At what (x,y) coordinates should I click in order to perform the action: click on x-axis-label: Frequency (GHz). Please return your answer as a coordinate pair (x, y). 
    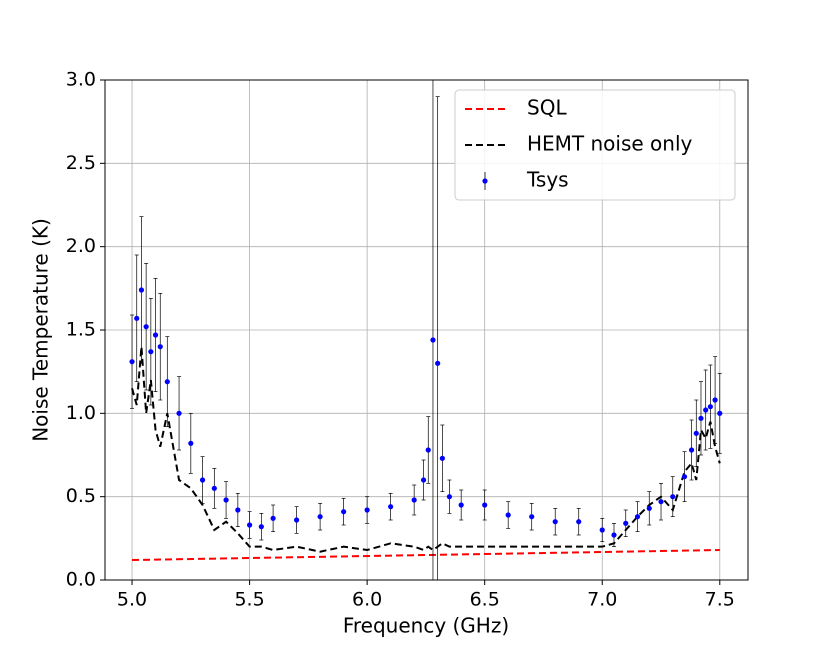
    Looking at the image, I should click on (426, 626).